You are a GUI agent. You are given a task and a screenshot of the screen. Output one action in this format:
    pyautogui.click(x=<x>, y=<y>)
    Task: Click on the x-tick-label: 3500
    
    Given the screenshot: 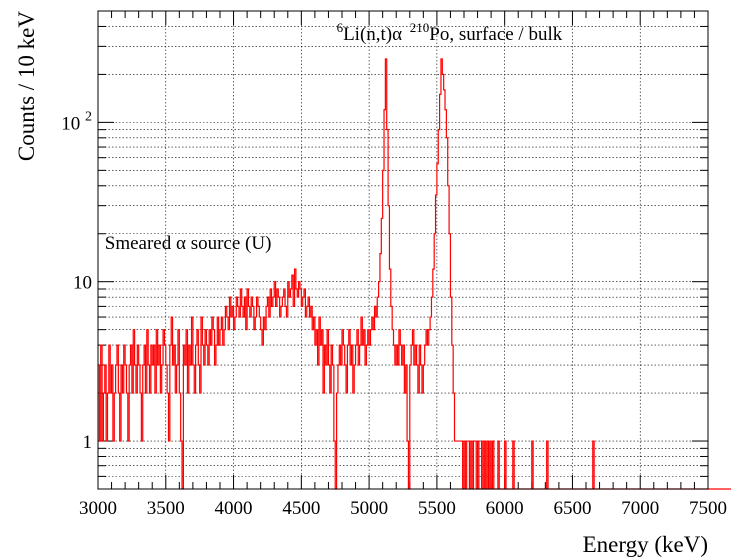 What is the action you would take?
    pyautogui.click(x=166, y=508)
    